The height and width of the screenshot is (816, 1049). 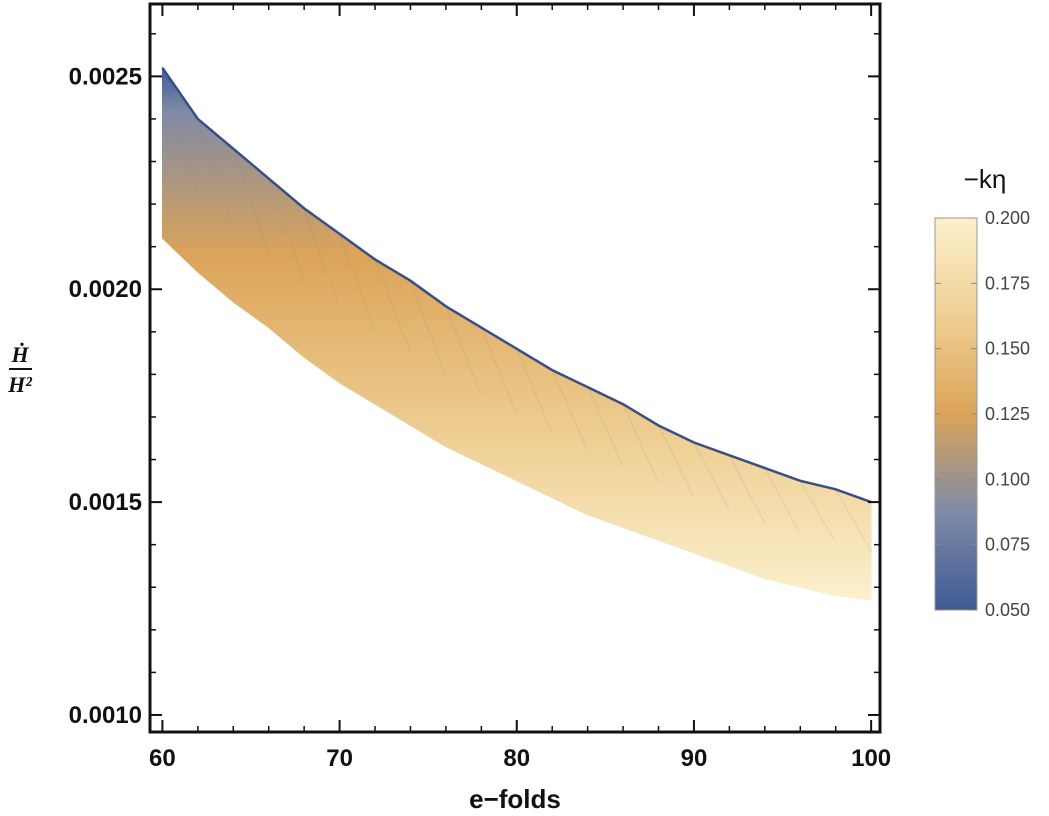 I want to click on x-axis-title: e−folds, so click(x=515, y=799).